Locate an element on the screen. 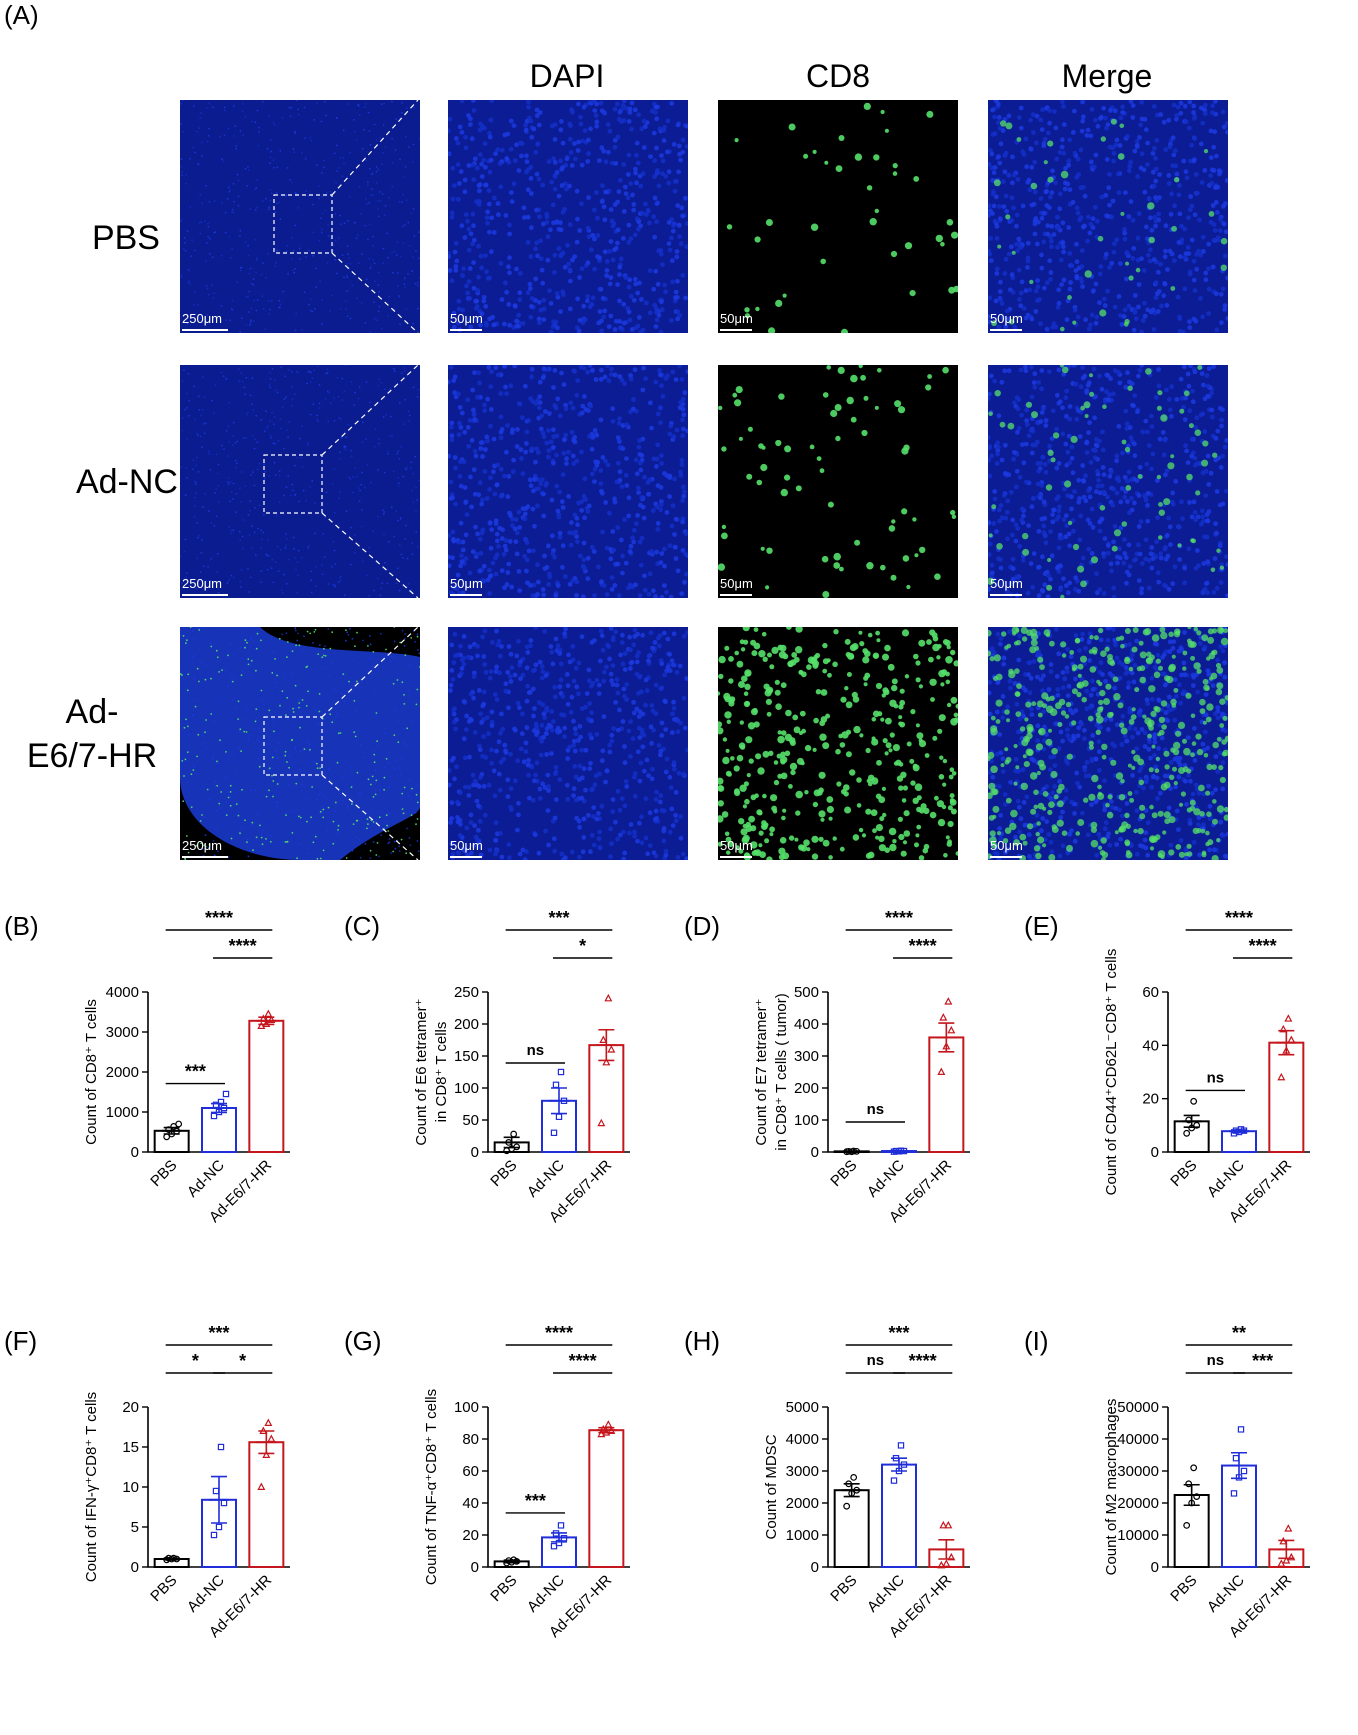 This screenshot has width=1358, height=1735. y-axis-label: Count of CD8⁺ T cells is located at coordinates (91, 1072).